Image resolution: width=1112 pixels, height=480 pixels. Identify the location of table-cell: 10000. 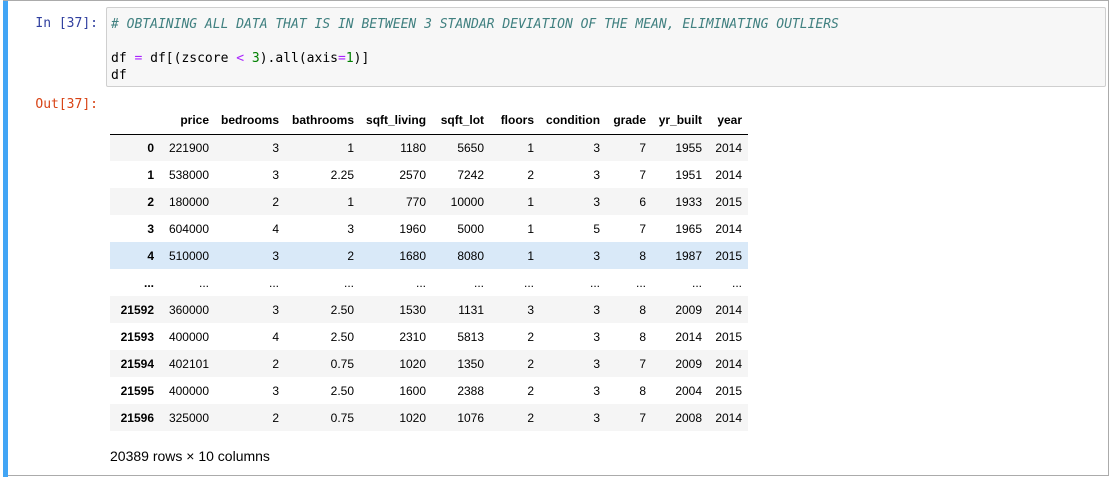
(467, 201).